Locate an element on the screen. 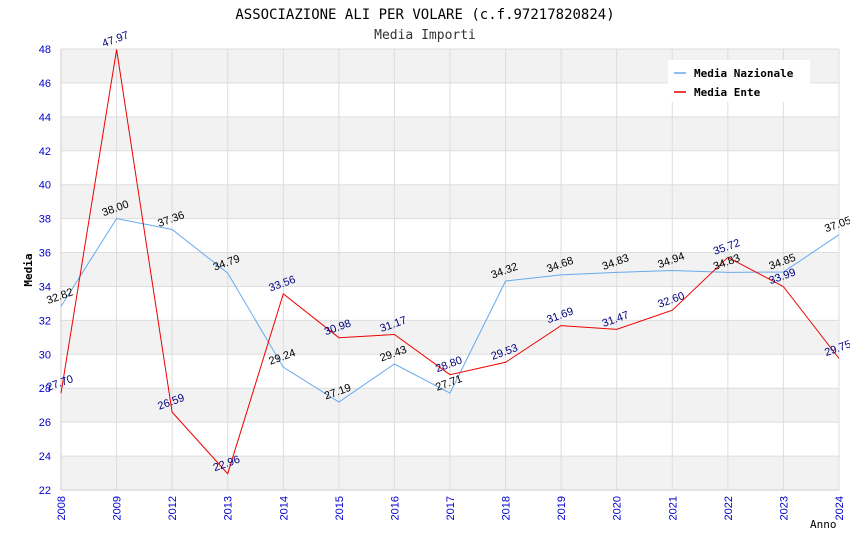  x-tick-label: 2019 is located at coordinates (562, 508).